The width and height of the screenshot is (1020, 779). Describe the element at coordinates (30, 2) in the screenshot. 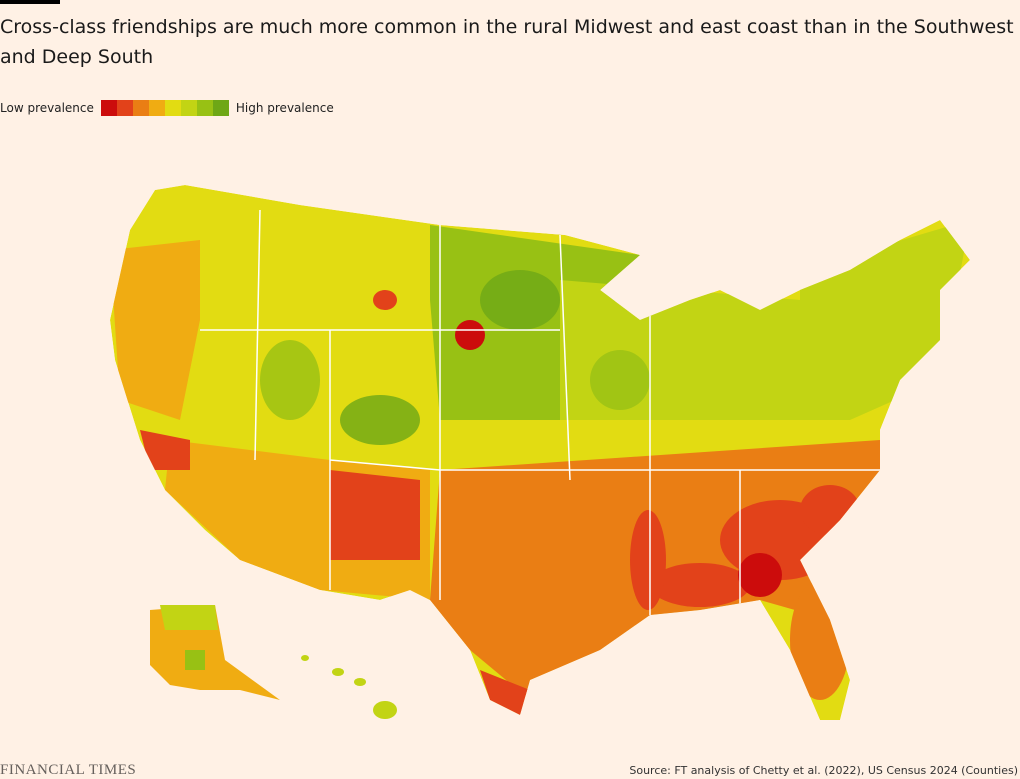

I see `brand-bar` at that location.